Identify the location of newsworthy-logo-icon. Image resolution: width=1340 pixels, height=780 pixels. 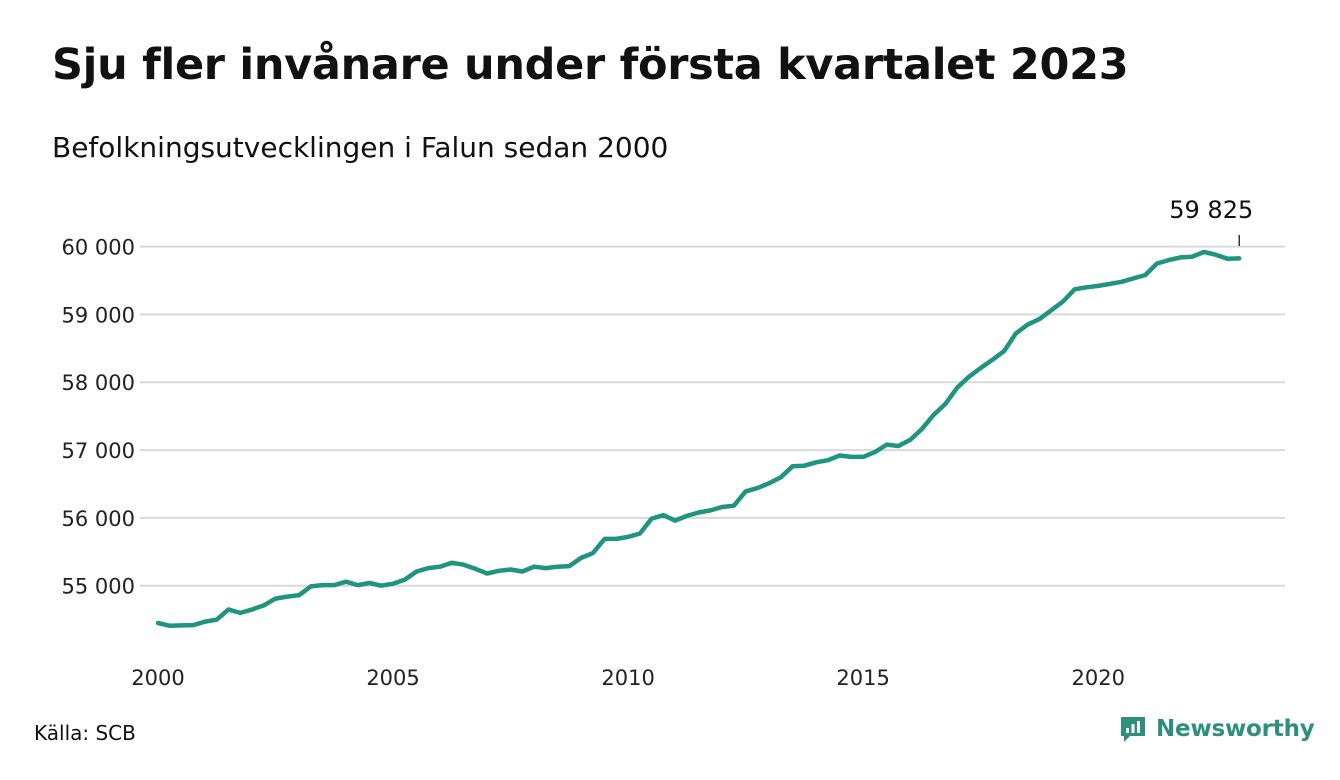
(1133, 729).